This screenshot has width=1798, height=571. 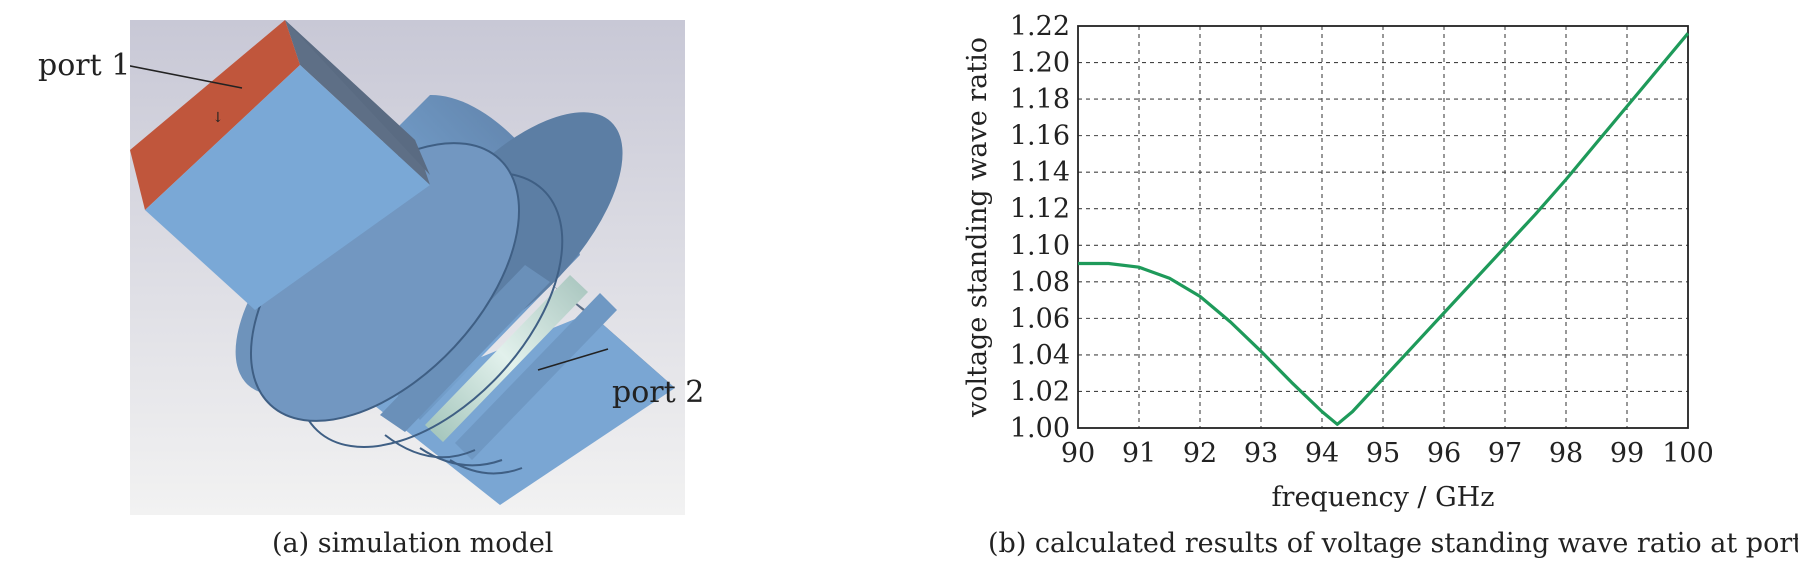 What do you see at coordinates (1040, 355) in the screenshot?
I see `y-tick-label: 1.04` at bounding box center [1040, 355].